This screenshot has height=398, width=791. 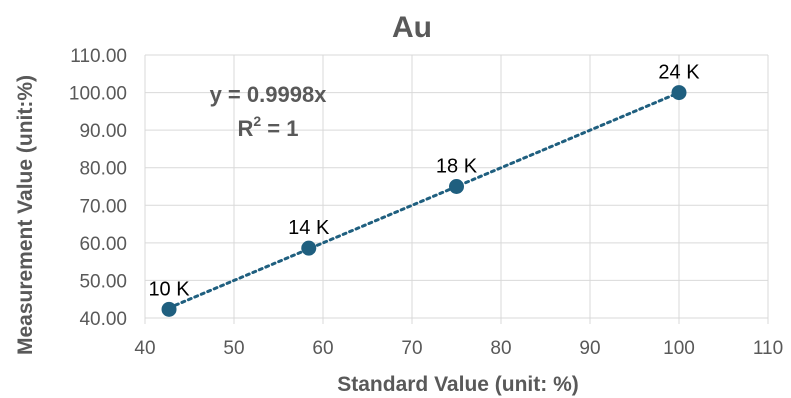 What do you see at coordinates (246, 128) in the screenshot?
I see `r-squared-prefix: R` at bounding box center [246, 128].